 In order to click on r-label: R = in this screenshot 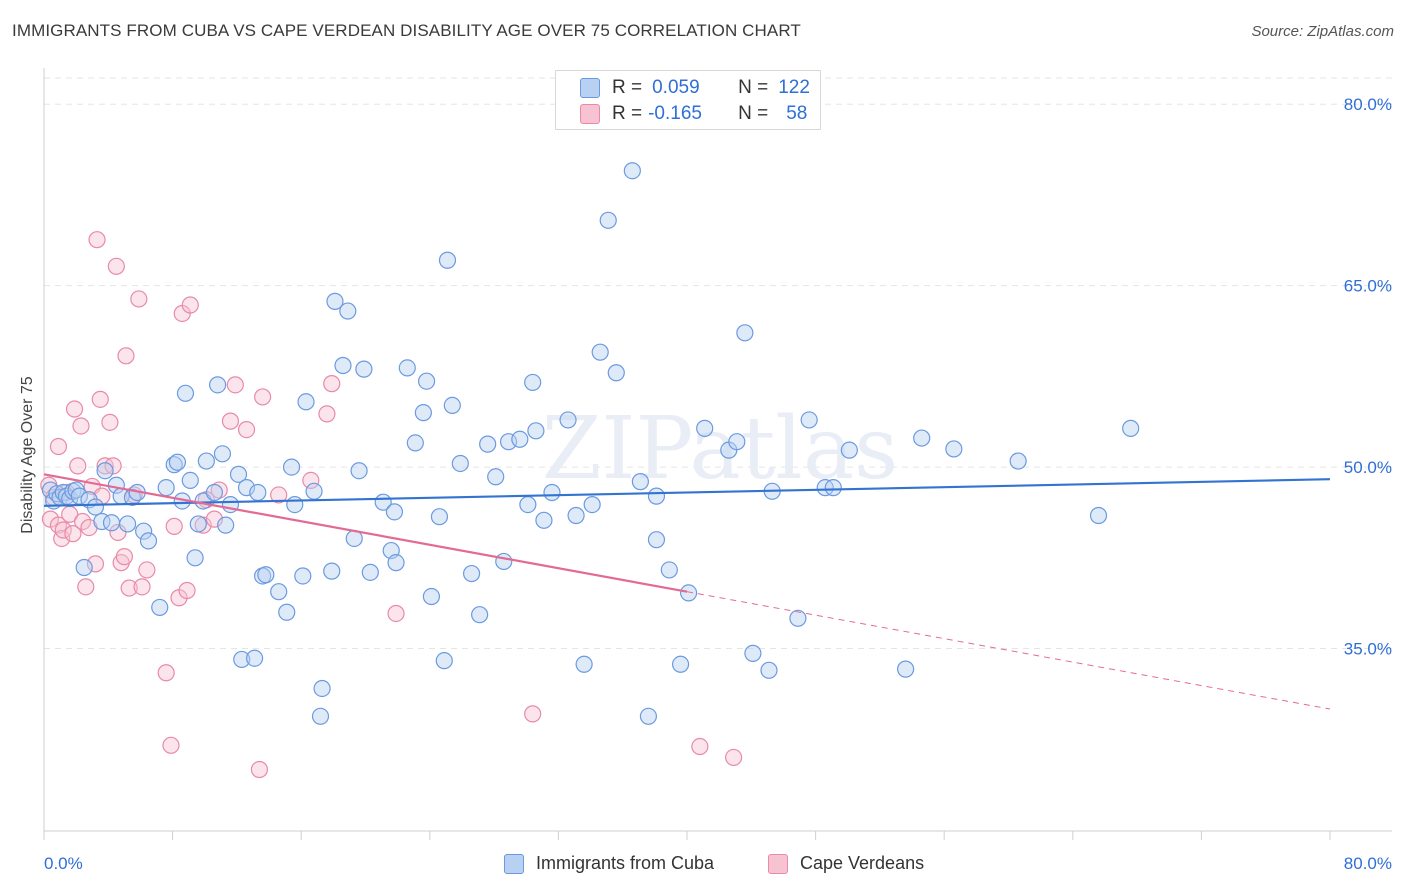, I will do `click(627, 113)`.